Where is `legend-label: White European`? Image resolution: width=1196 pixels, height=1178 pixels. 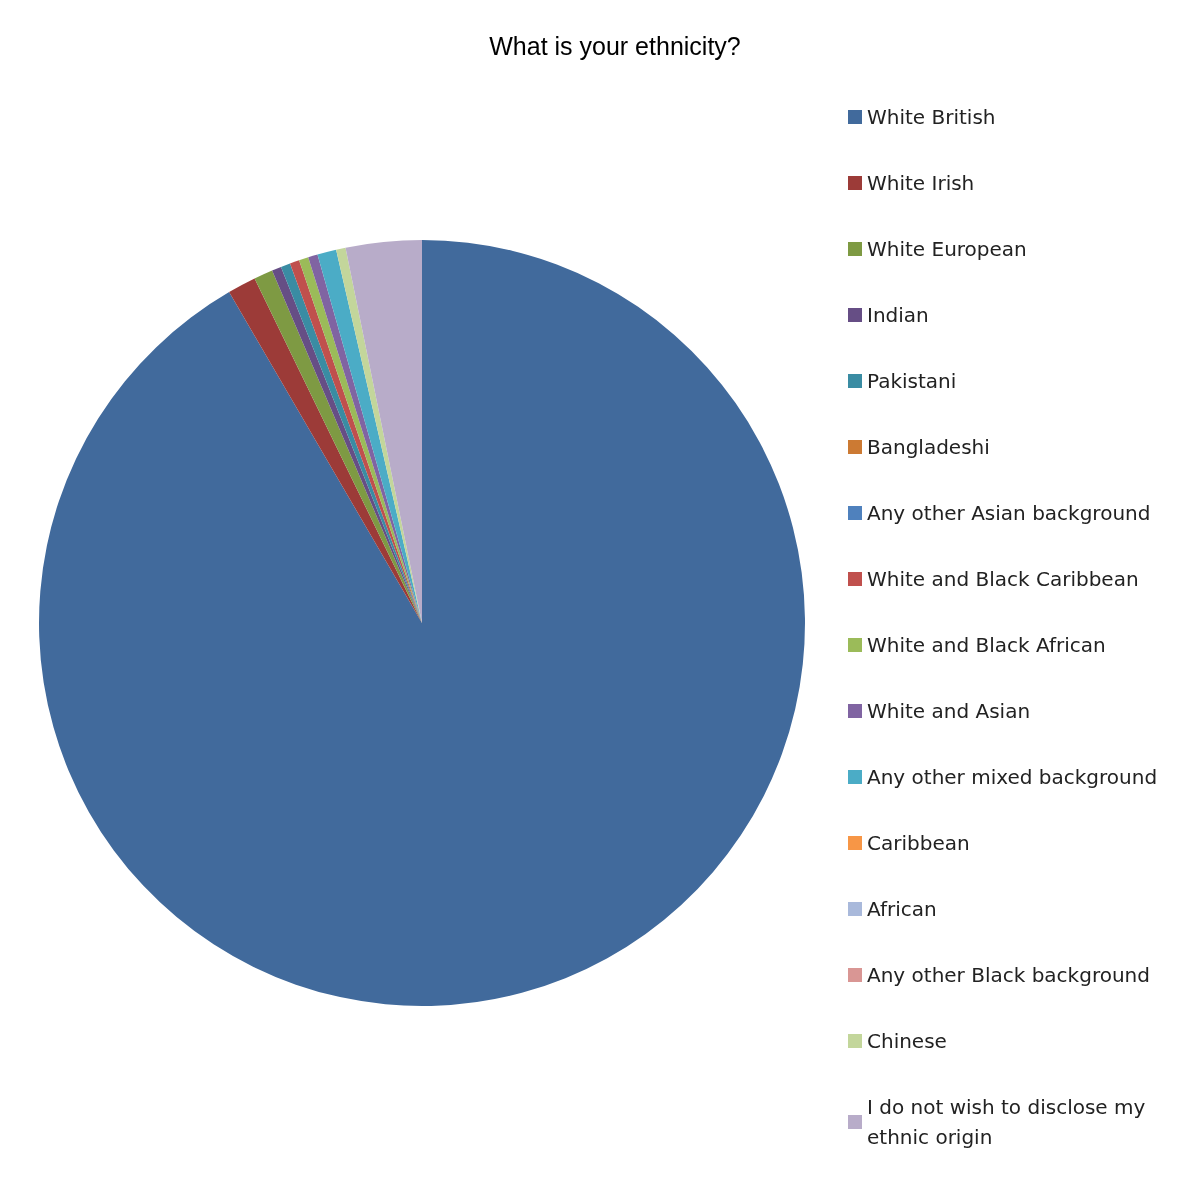
legend-label: White European is located at coordinates (947, 249).